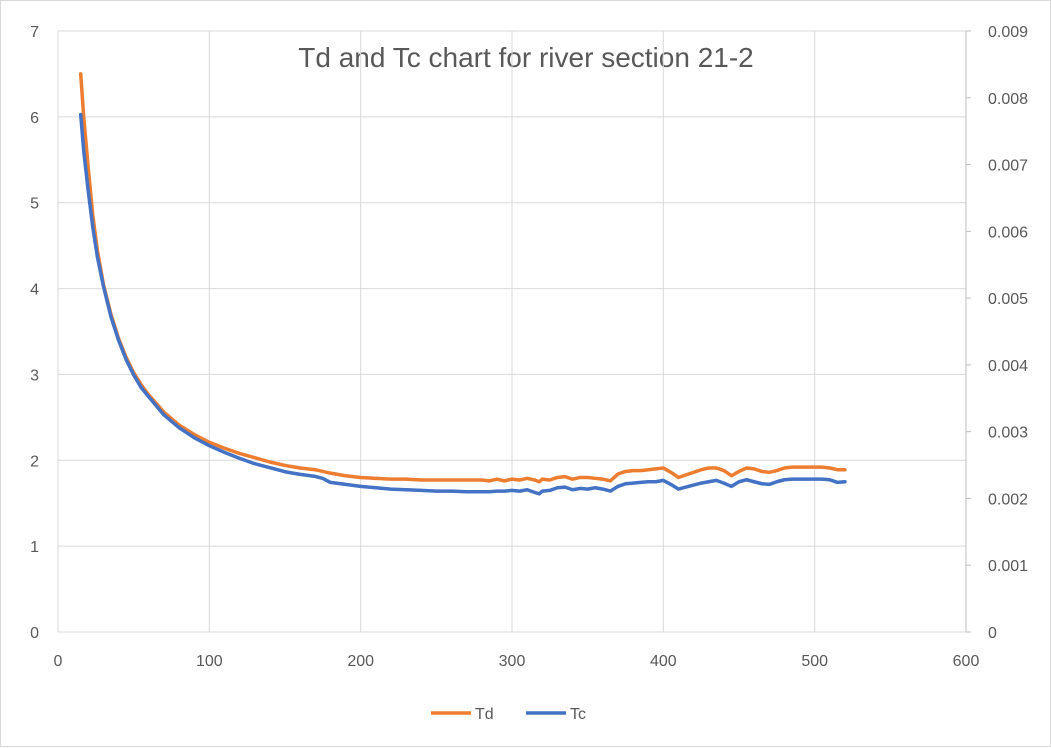 The width and height of the screenshot is (1051, 748). I want to click on y2-tick-label: 0, so click(992, 633).